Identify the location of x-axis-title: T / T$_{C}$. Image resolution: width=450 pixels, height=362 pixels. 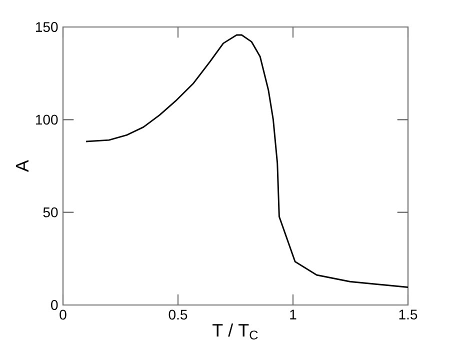
(235, 331).